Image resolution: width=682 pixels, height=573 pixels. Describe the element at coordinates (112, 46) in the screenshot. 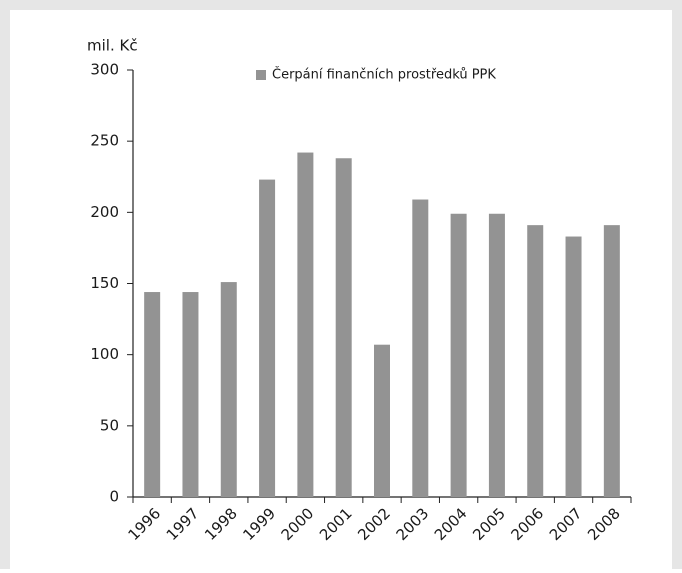

I see `y-axis-label: mil. Kč` at that location.